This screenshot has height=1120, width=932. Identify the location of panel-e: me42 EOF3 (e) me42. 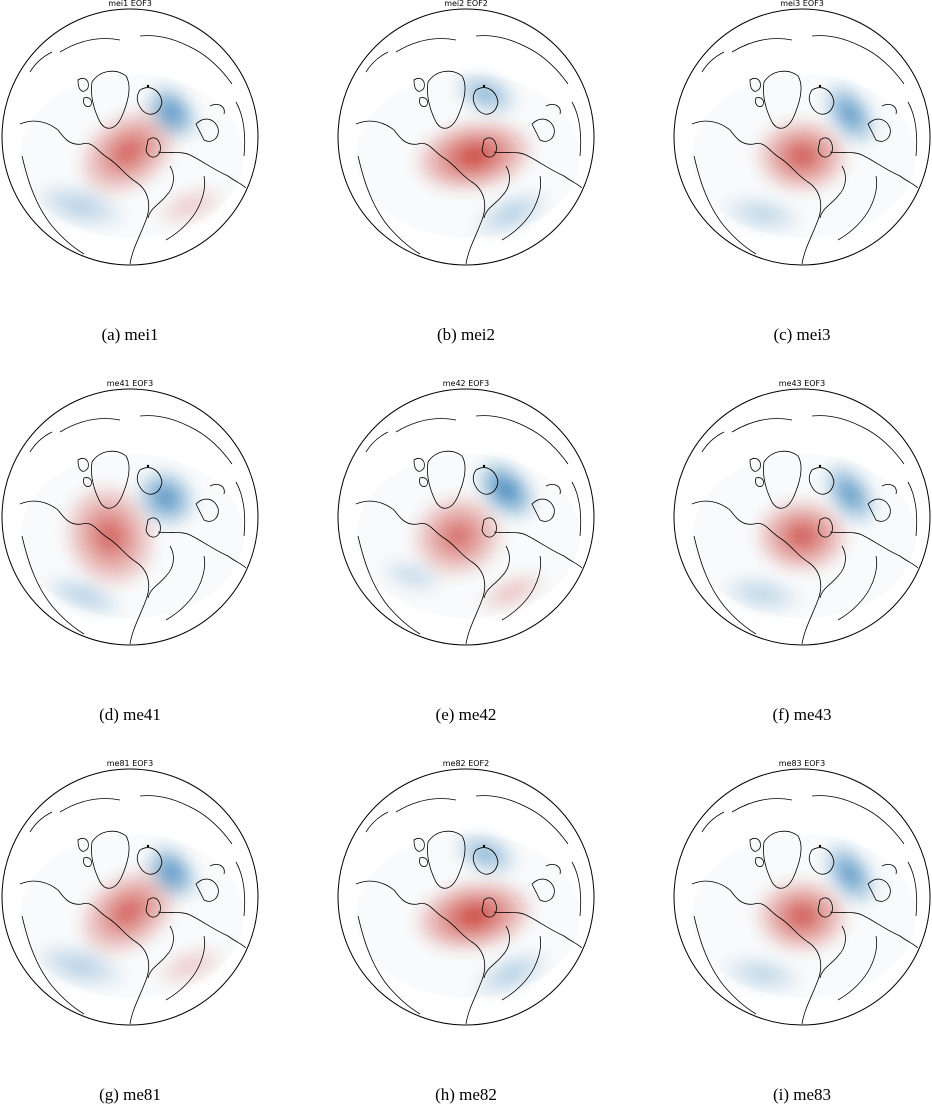
(486, 560).